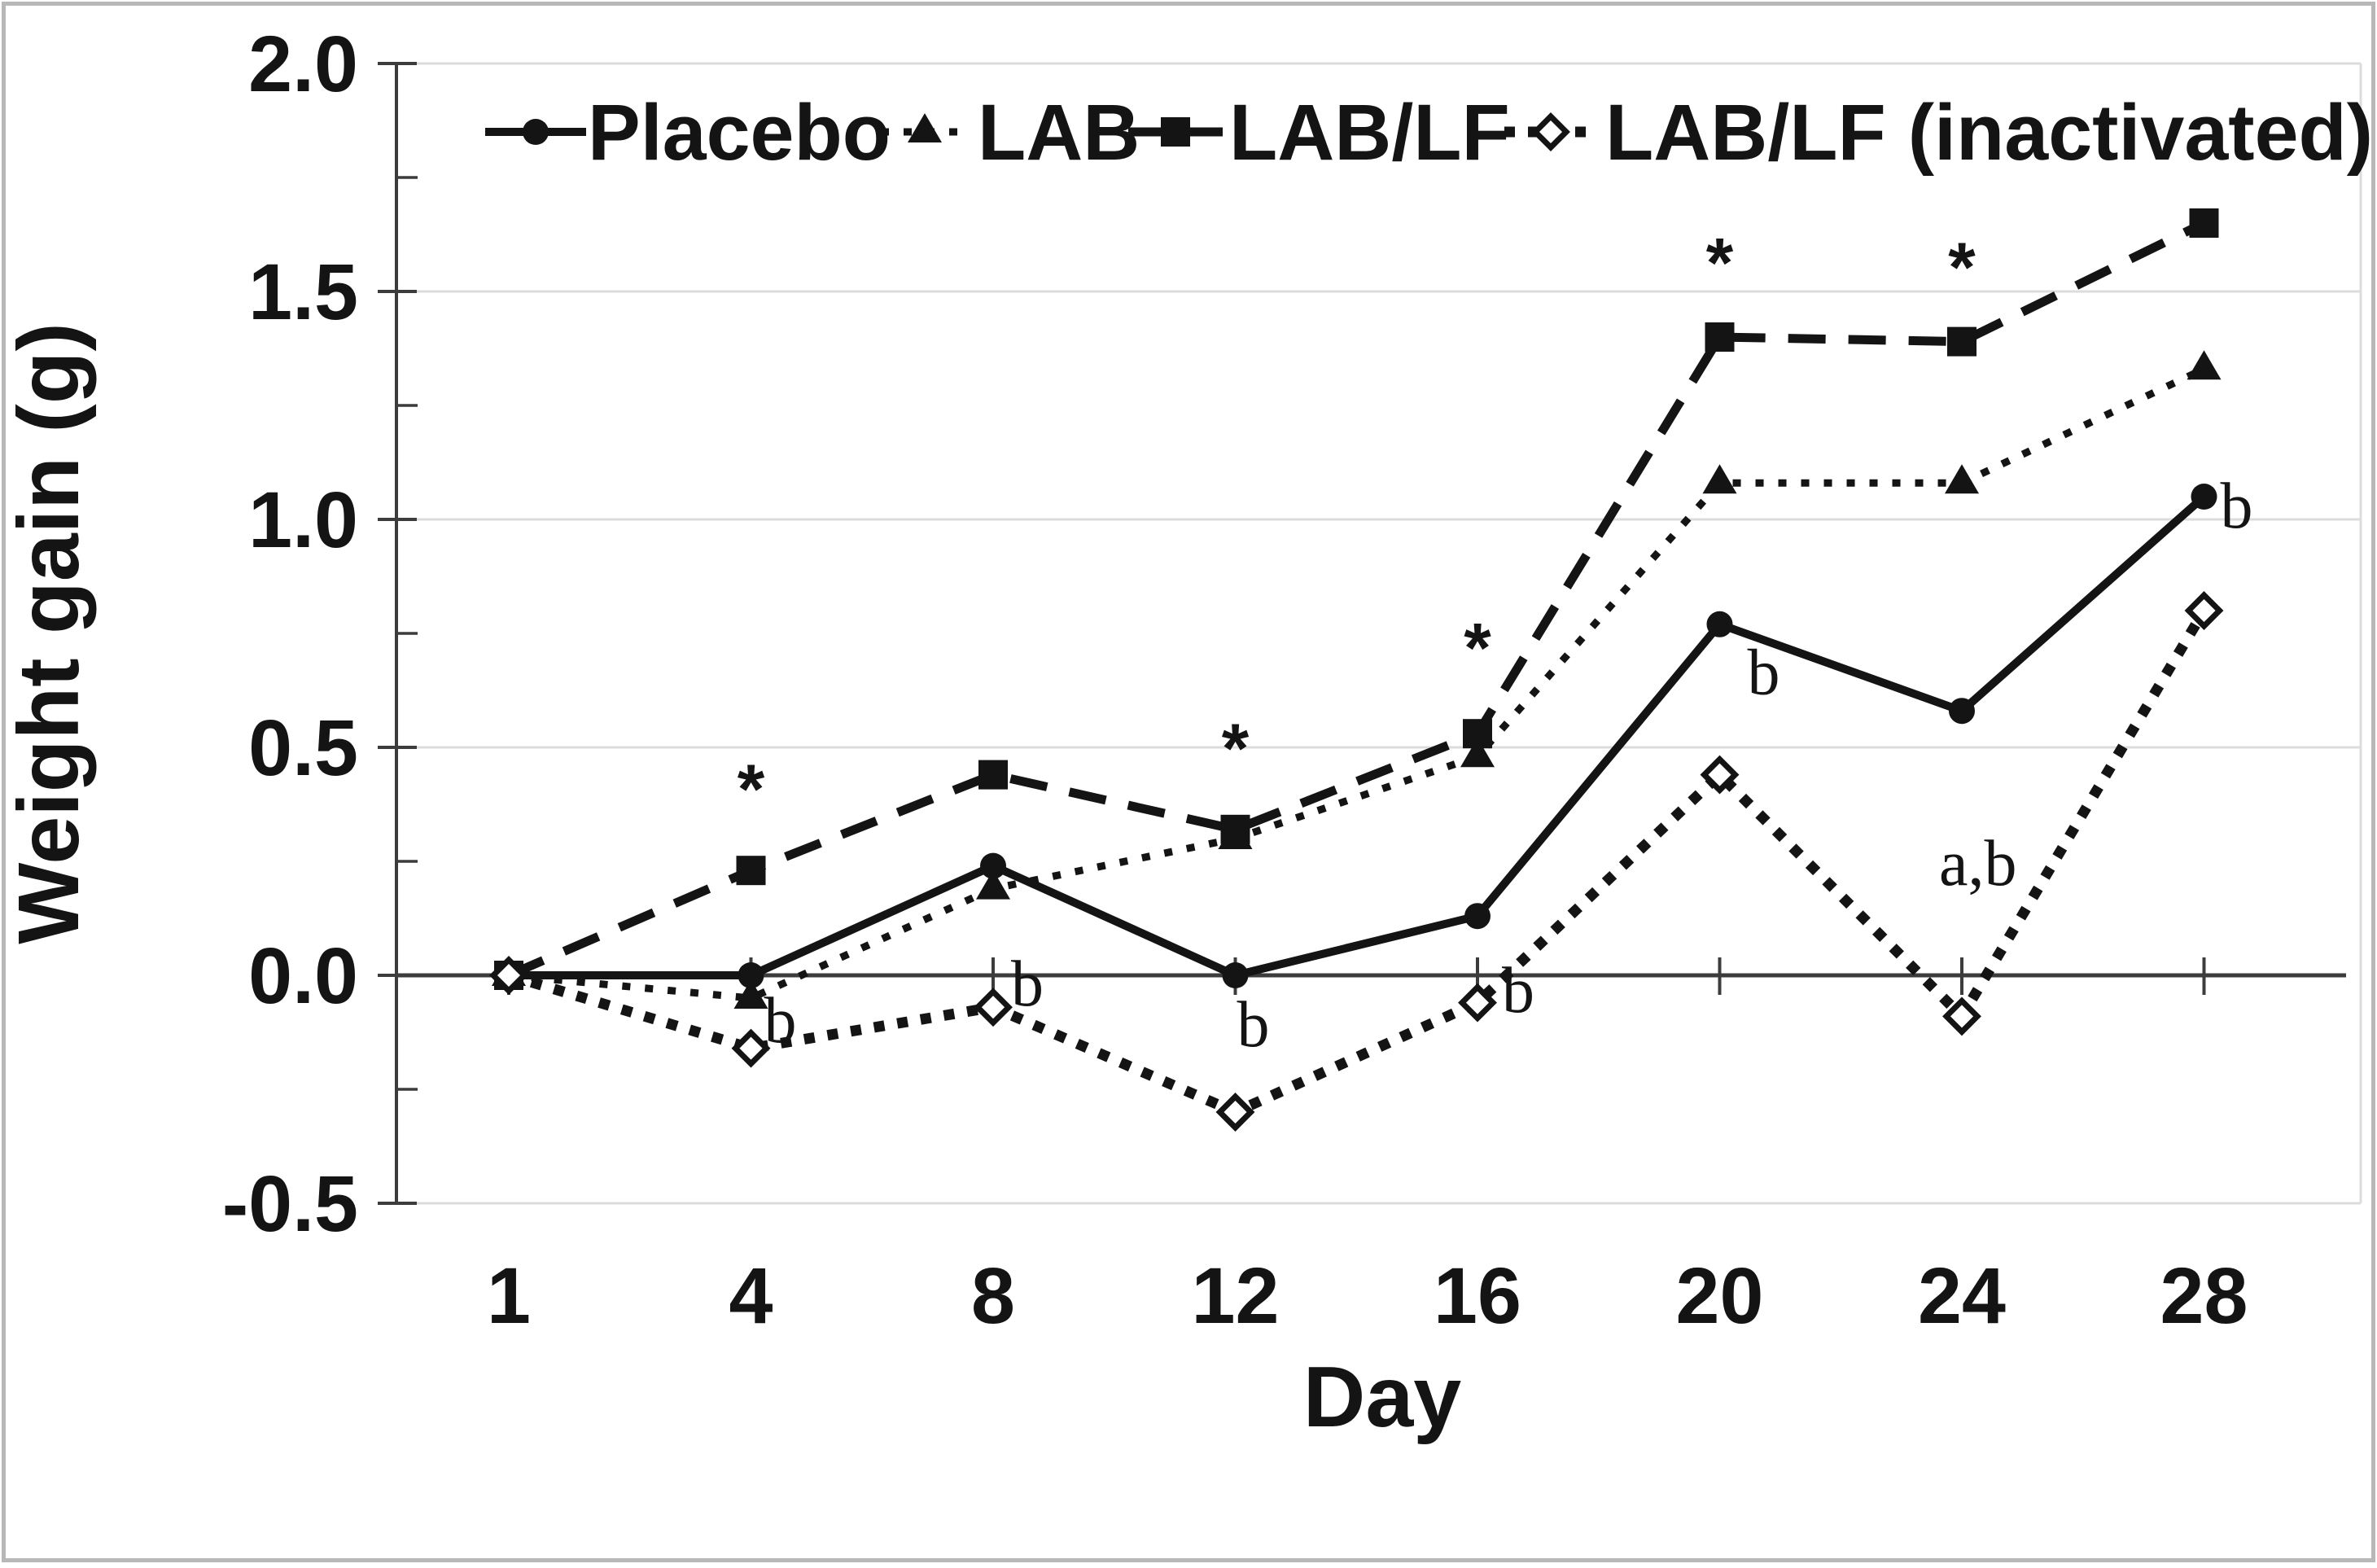 The width and height of the screenshot is (2377, 1568). What do you see at coordinates (739, 132) in the screenshot?
I see `legend-label-placebo: Placebo` at bounding box center [739, 132].